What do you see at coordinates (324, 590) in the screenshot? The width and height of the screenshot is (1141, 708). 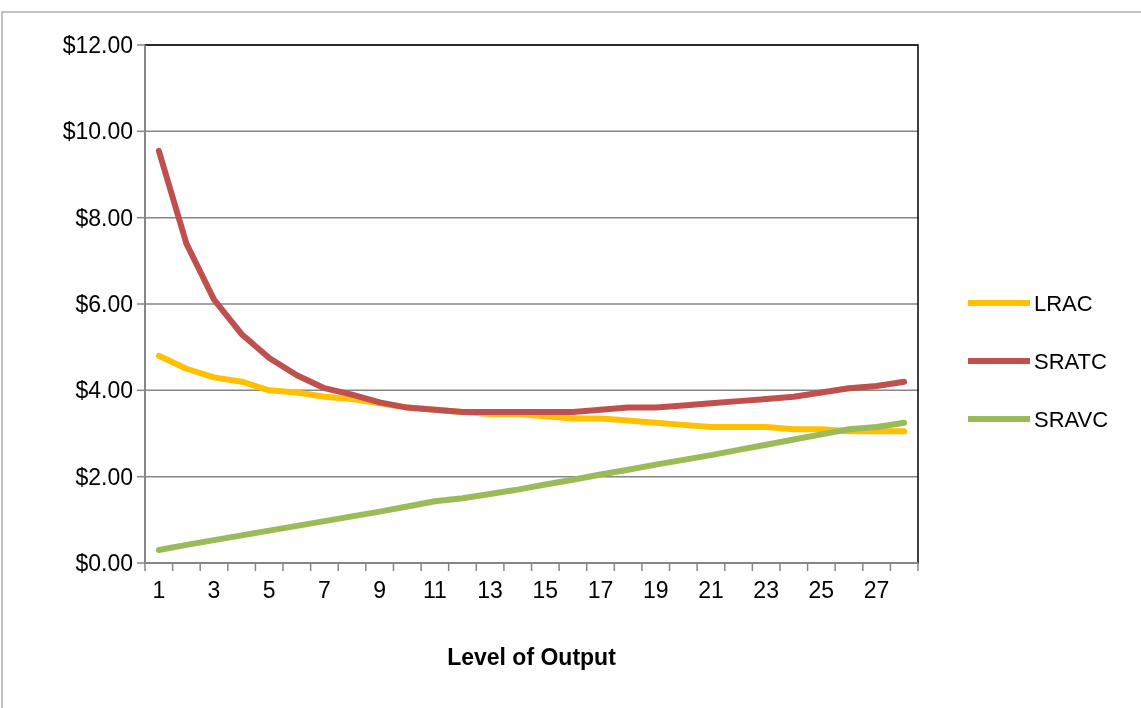 I see `x-tick-label: 7` at bounding box center [324, 590].